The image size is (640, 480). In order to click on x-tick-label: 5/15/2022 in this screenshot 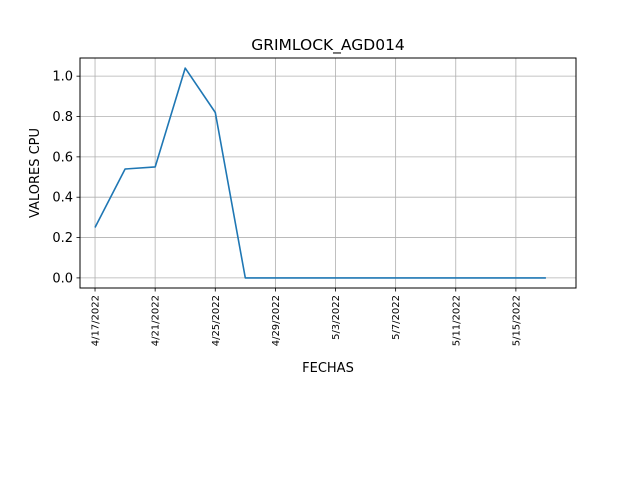, I will do `click(516, 320)`.